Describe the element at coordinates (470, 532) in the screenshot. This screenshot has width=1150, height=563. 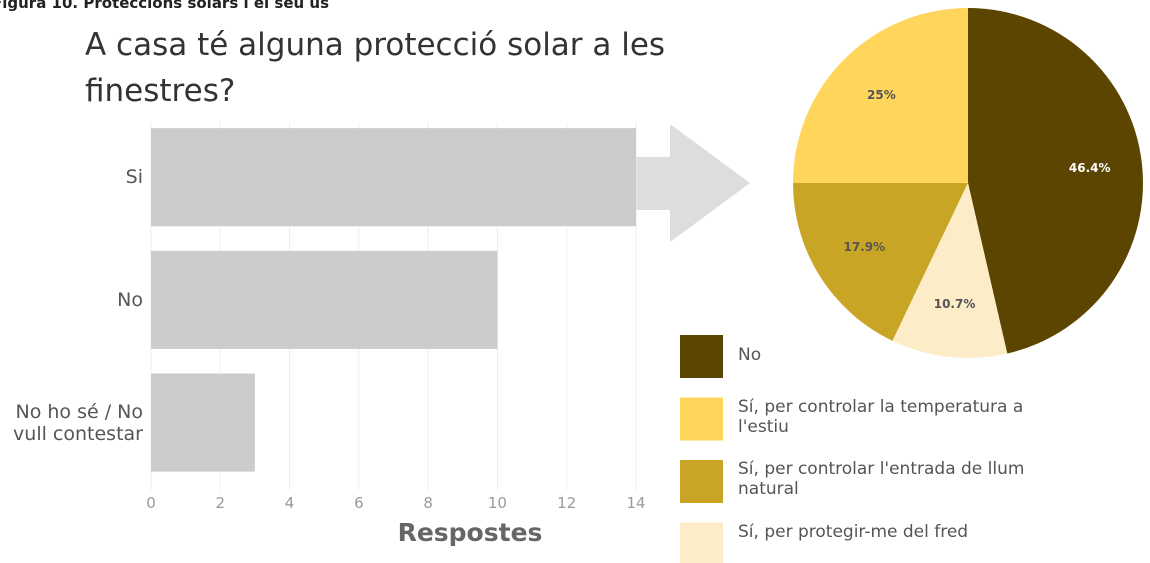
I see `x-axis-label: Respostes` at that location.